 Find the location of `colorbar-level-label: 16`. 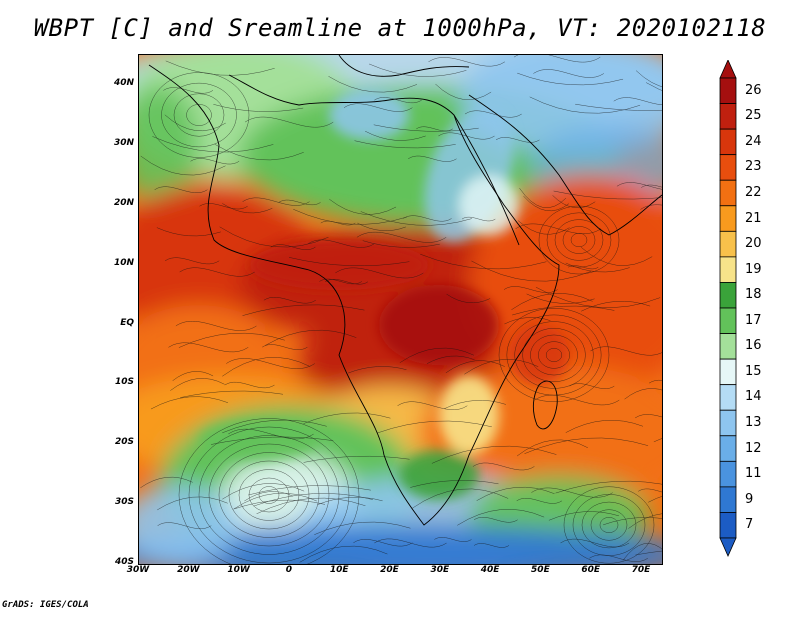

colorbar-level-label: 16 is located at coordinates (753, 346).